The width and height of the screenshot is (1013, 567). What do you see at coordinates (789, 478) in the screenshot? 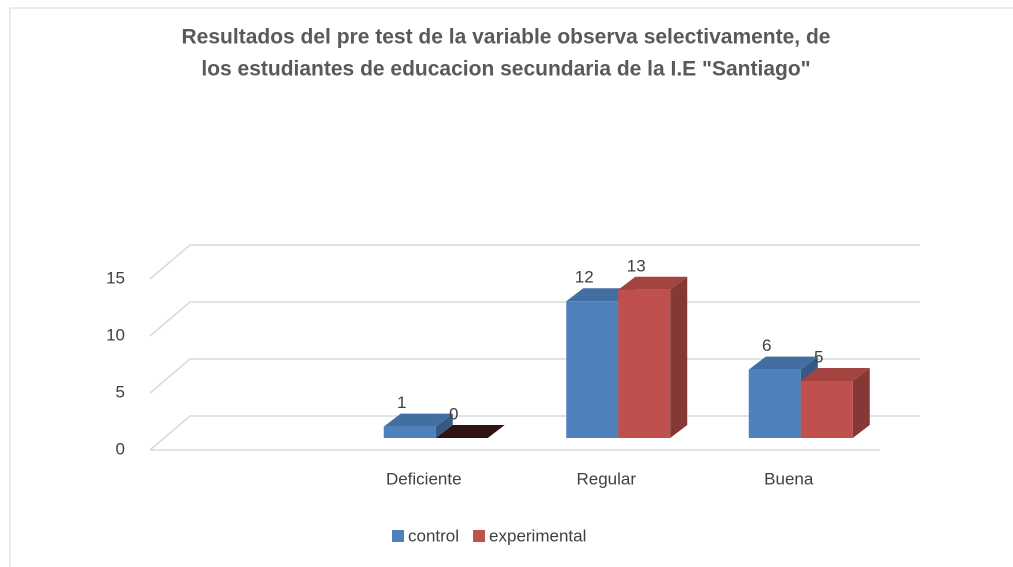
I see `x-tick-label: Buena` at bounding box center [789, 478].